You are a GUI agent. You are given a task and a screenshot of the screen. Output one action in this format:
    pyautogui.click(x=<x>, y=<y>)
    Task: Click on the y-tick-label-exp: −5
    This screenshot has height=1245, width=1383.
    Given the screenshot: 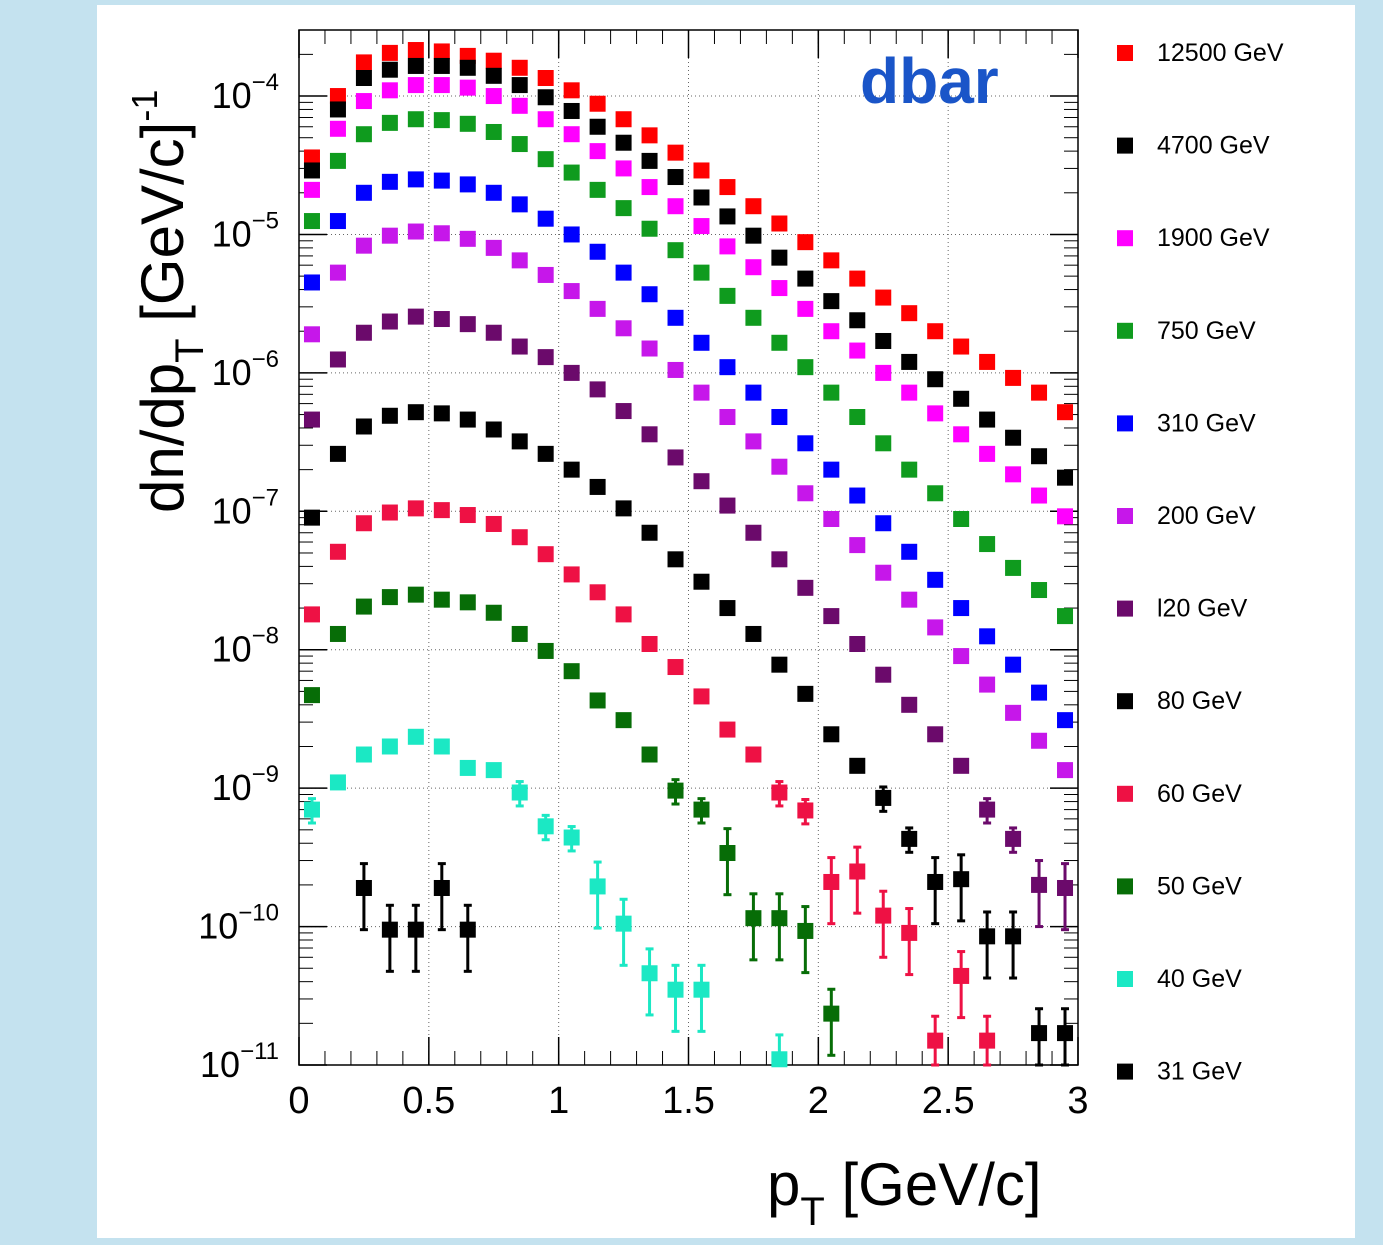 What is the action you would take?
    pyautogui.click(x=265, y=220)
    